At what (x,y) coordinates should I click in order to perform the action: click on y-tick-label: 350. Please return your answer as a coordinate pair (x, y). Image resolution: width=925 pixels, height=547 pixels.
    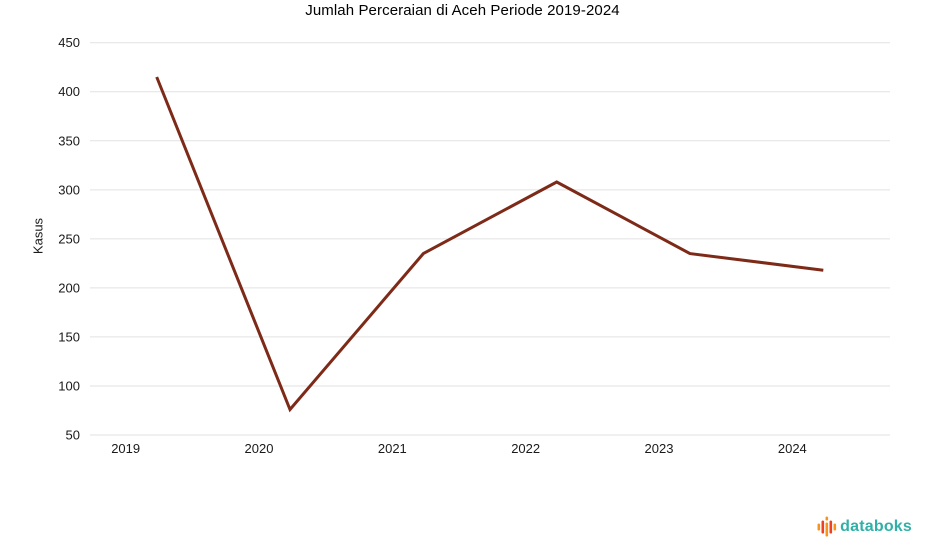
    Looking at the image, I should click on (69, 140).